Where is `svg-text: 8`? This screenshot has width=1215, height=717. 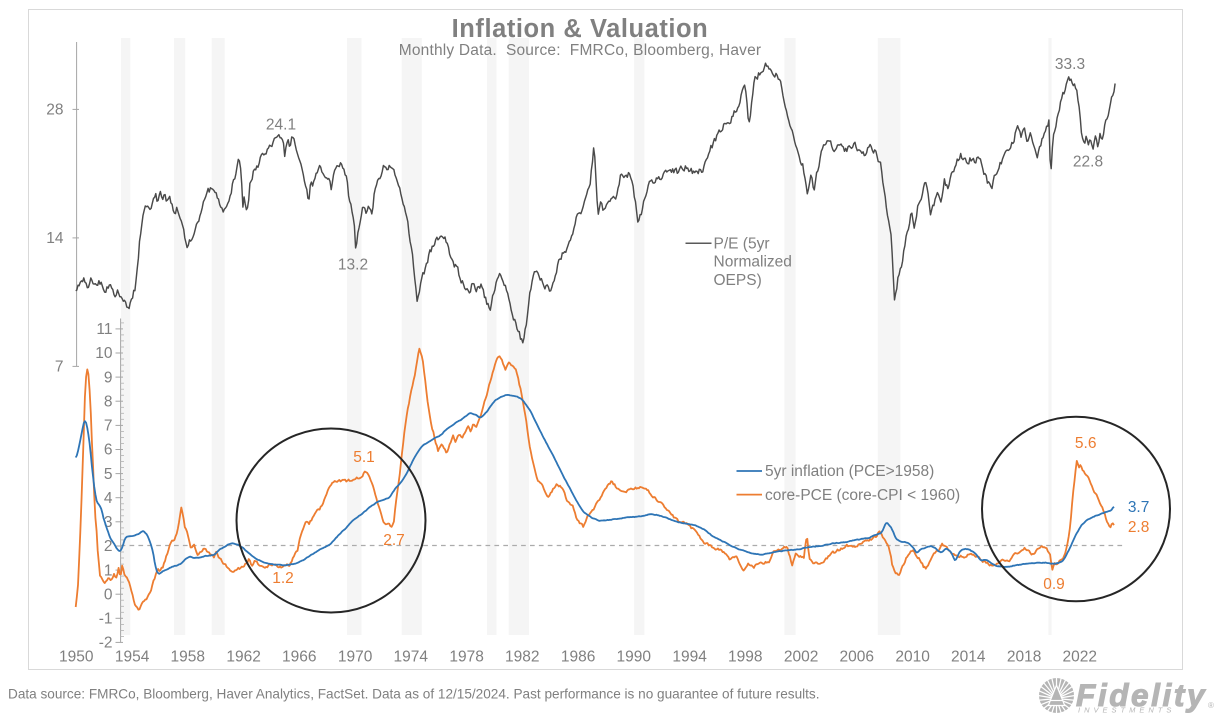 svg-text: 8 is located at coordinates (108, 401).